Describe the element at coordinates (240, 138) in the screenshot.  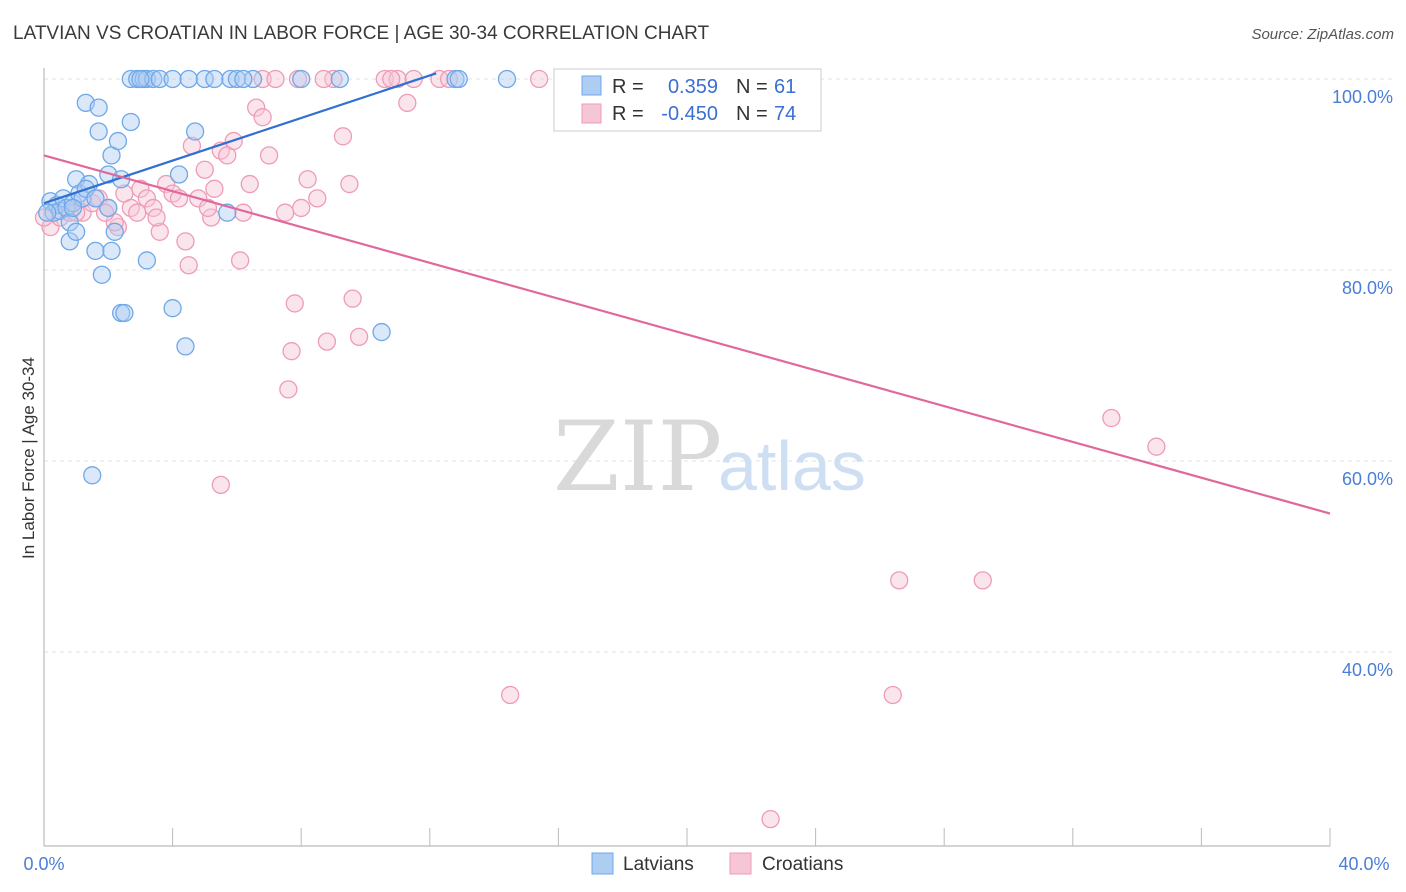
I see `trendline-latvians` at that location.